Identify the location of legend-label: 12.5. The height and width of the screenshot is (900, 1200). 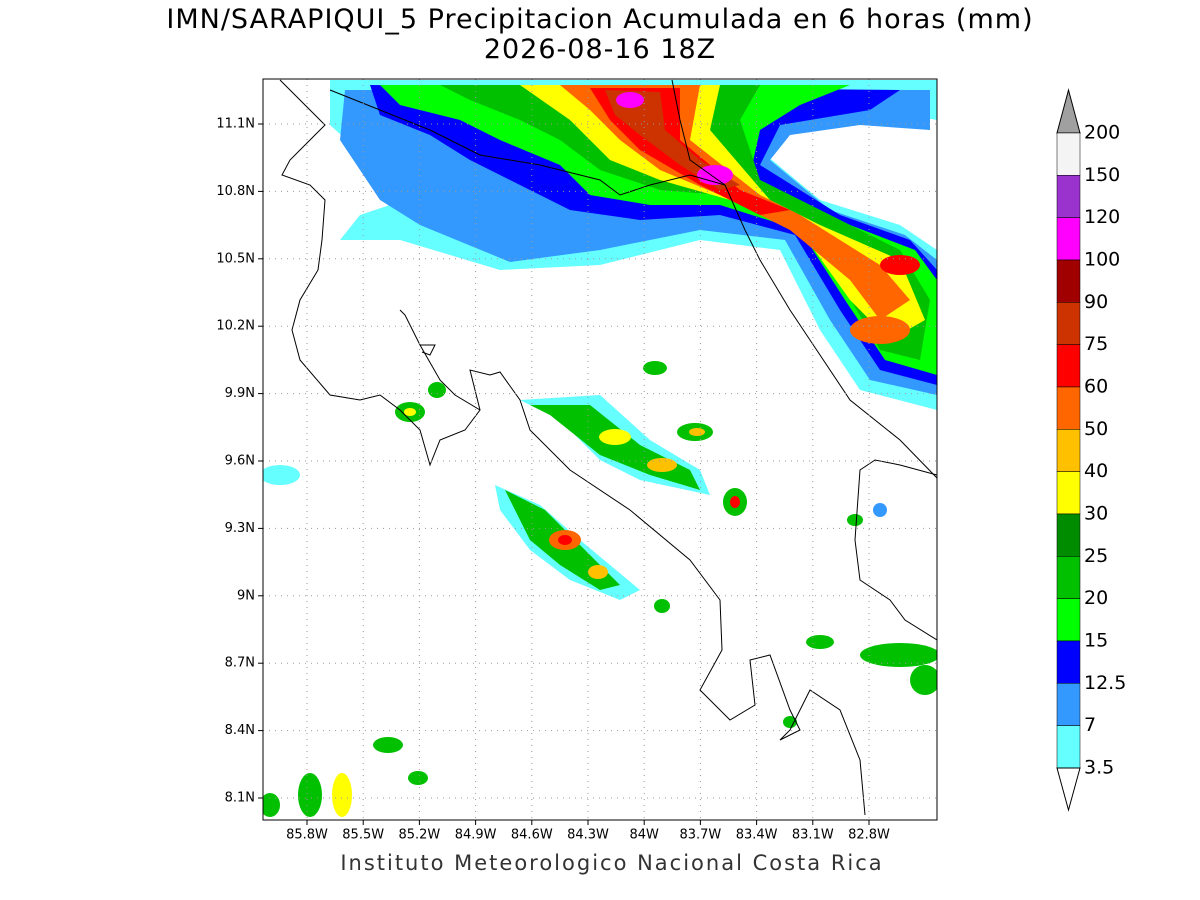
(1105, 683).